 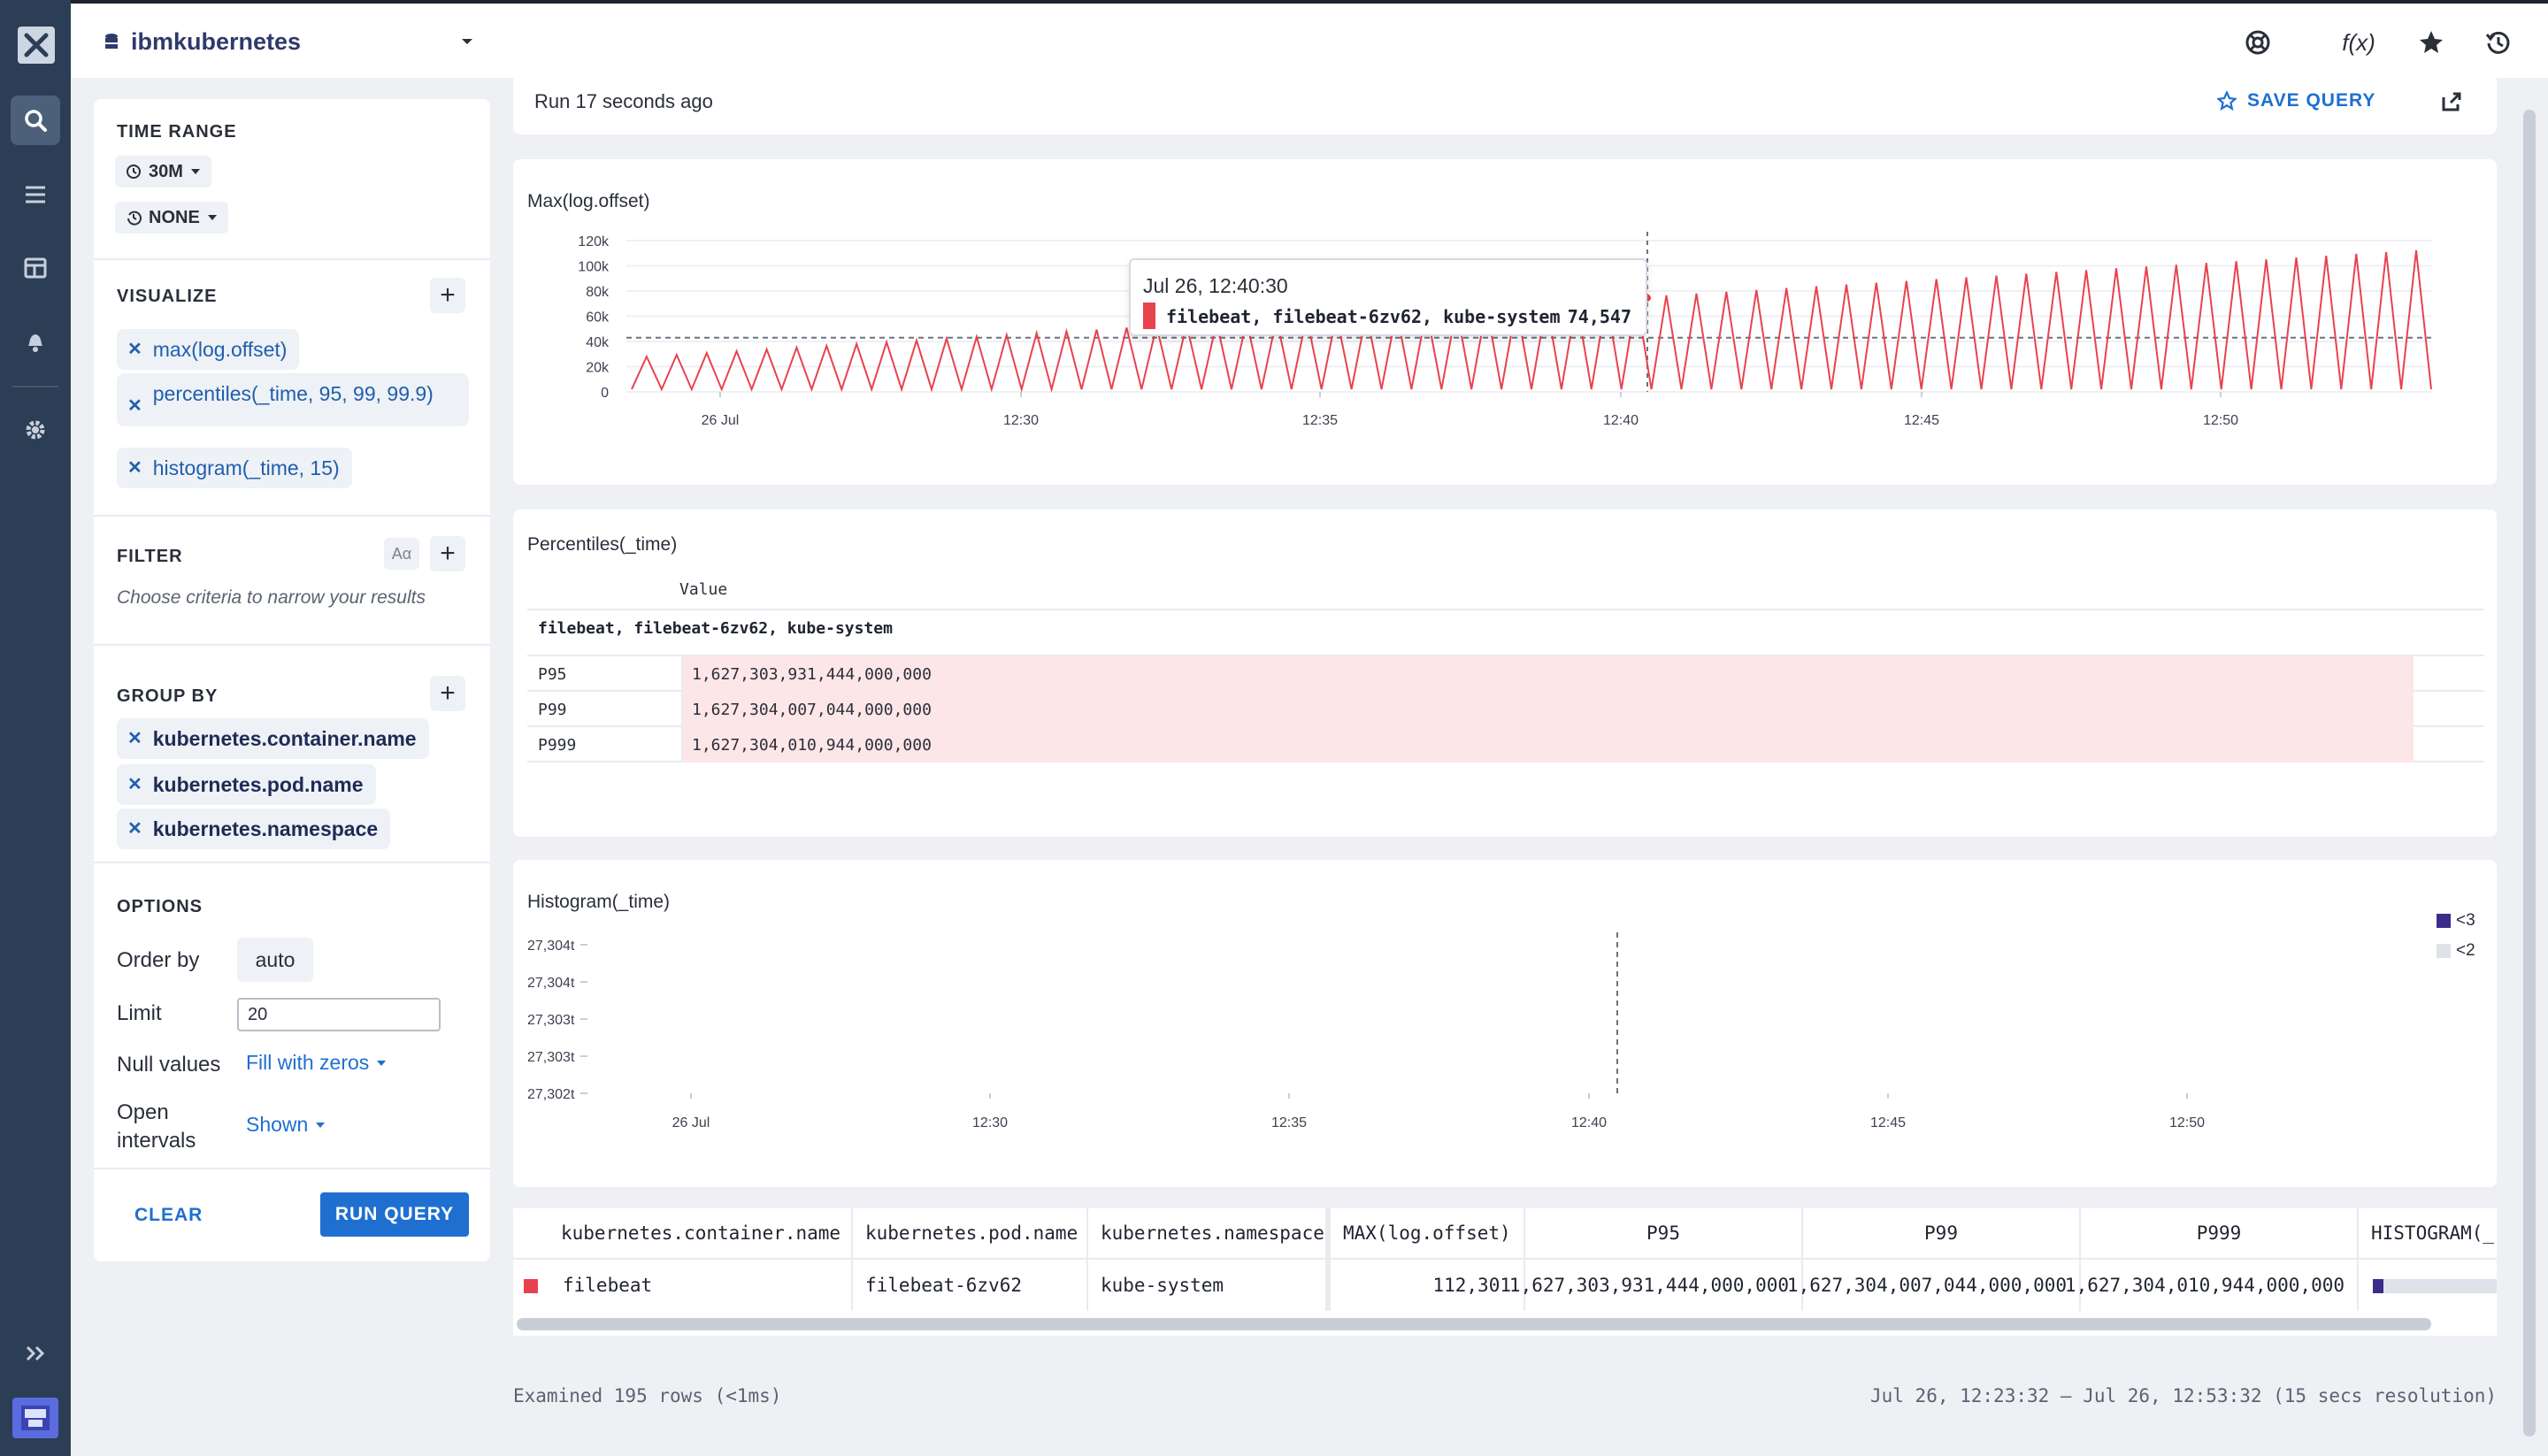 What do you see at coordinates (160, 907) in the screenshot?
I see `options-title: OPTIONS` at bounding box center [160, 907].